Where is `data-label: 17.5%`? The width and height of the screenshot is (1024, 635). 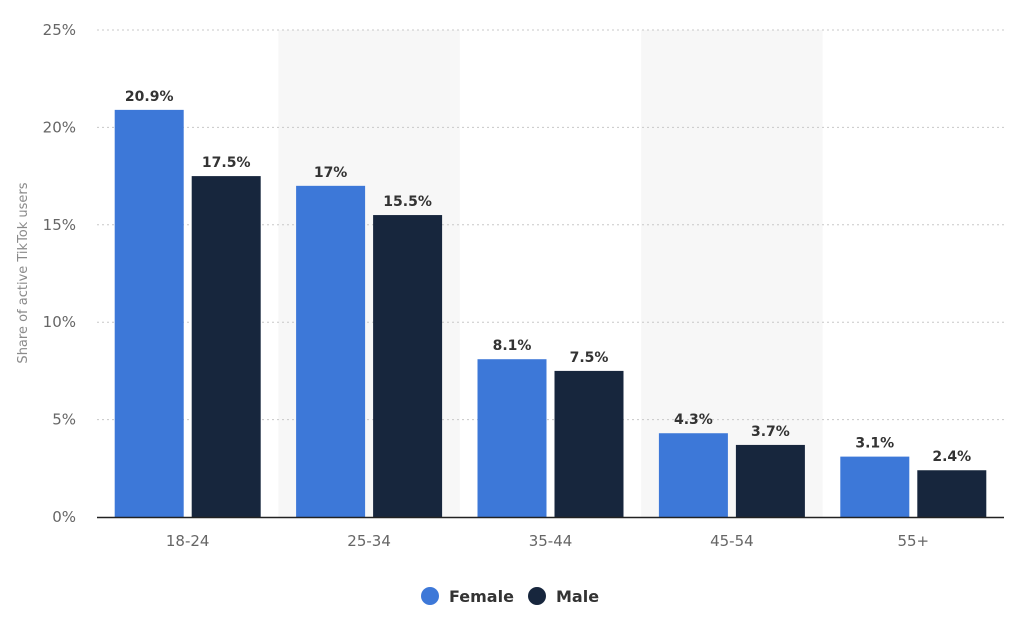 data-label: 17.5% is located at coordinates (226, 163).